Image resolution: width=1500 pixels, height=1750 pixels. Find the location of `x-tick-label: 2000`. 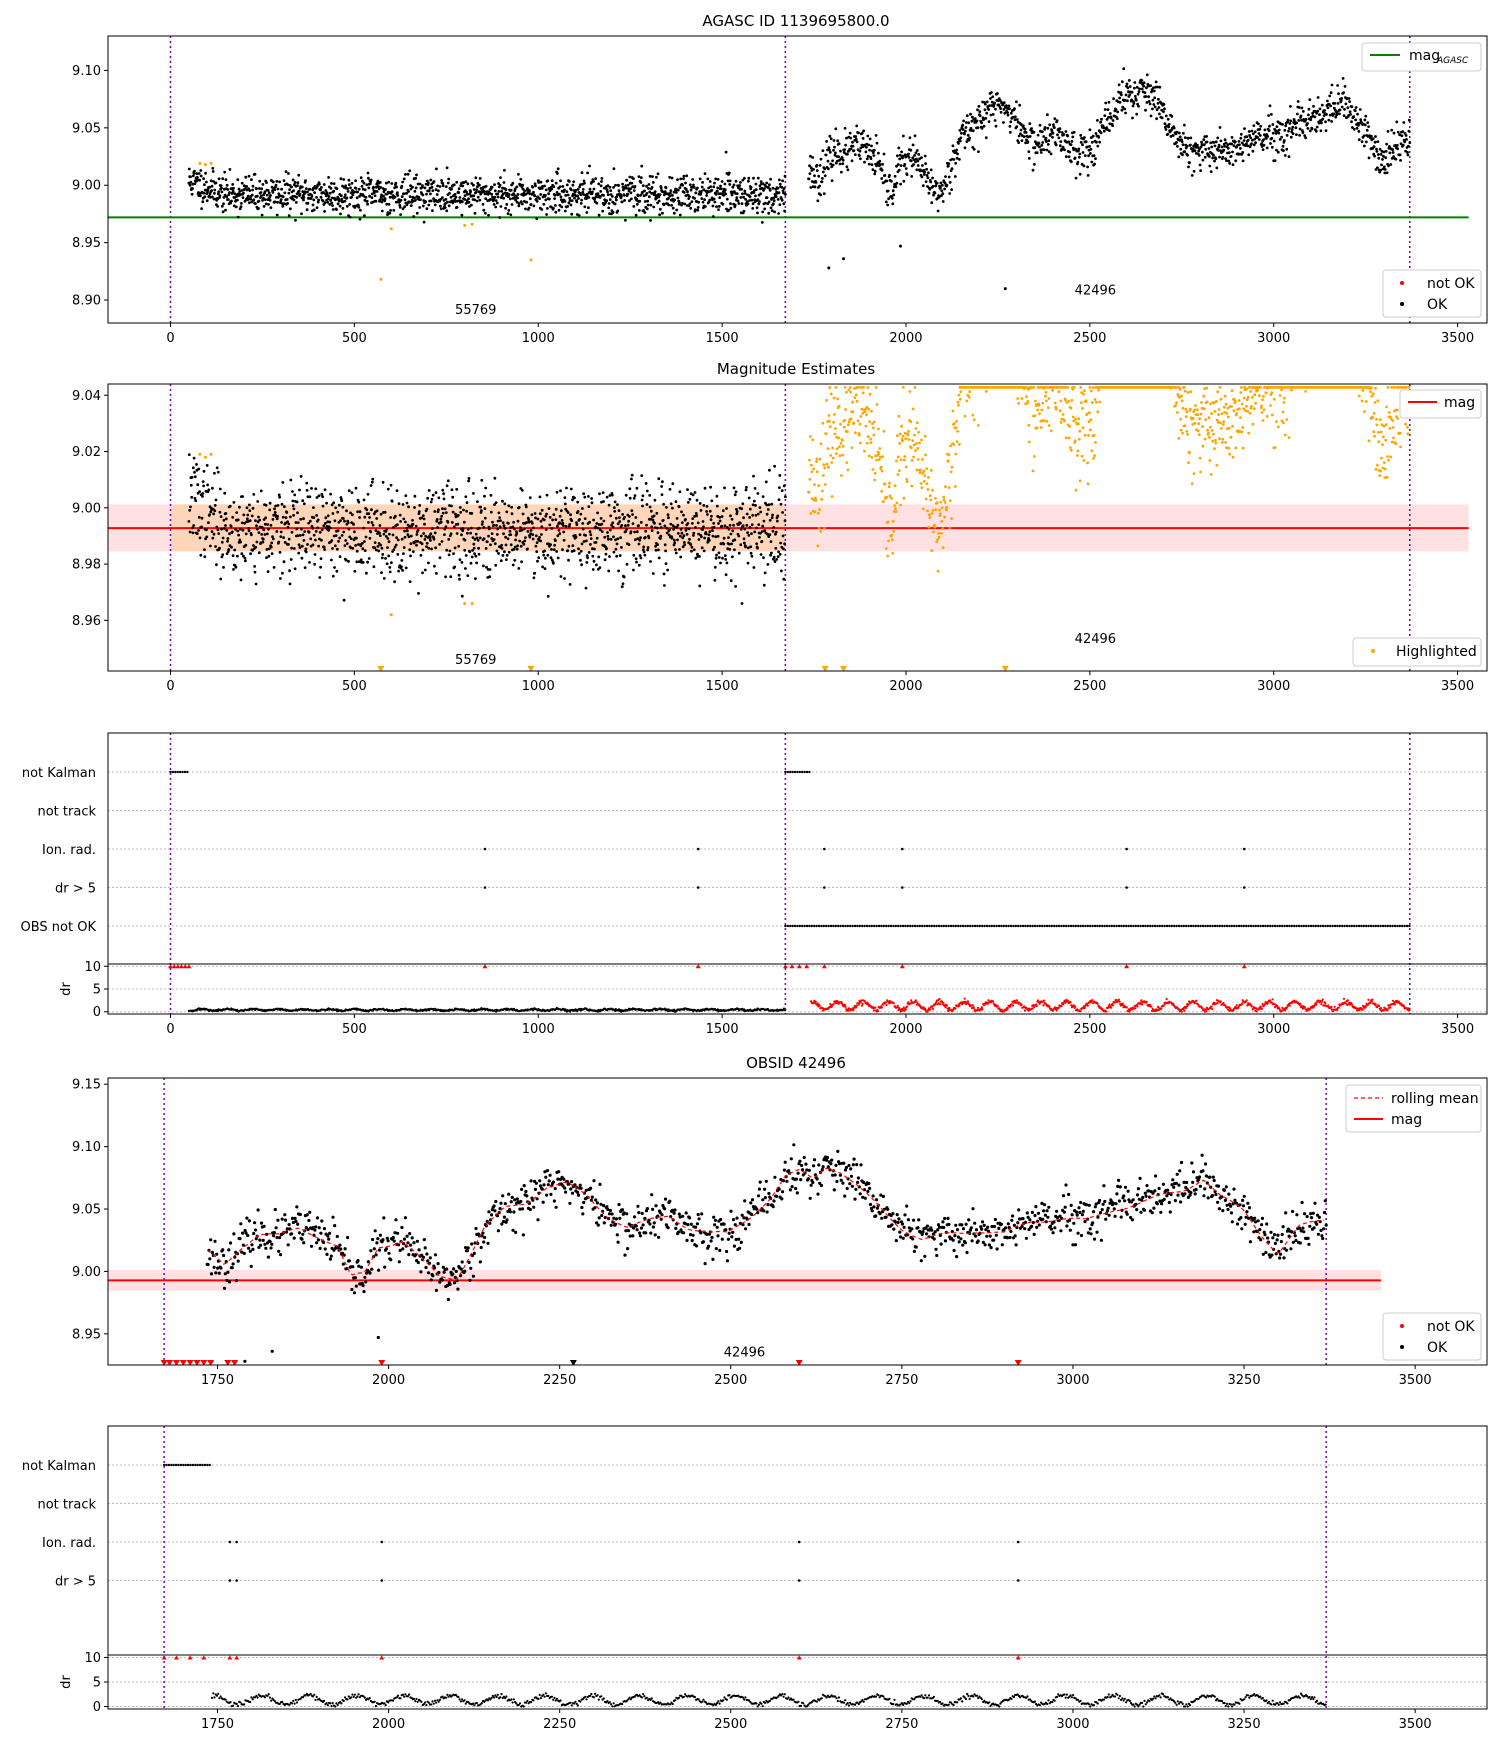

x-tick-label: 2000 is located at coordinates (905, 1029).